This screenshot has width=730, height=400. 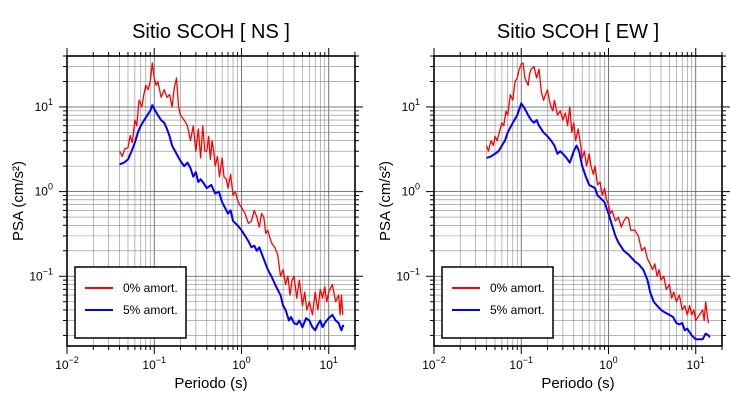 I want to click on chart-title: Sitio SCOH [ NS ], so click(x=211, y=32).